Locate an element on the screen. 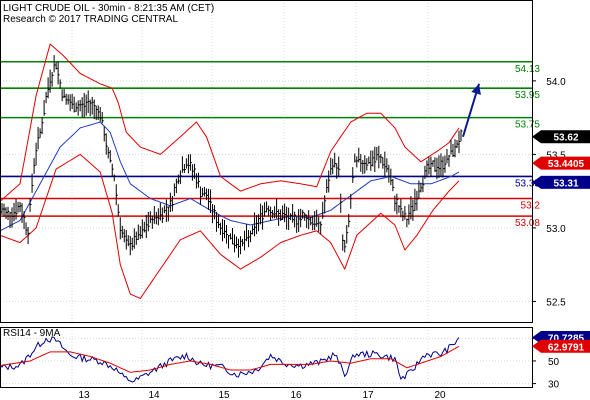 The image size is (590, 400). rsi-ma-line is located at coordinates (230, 359).